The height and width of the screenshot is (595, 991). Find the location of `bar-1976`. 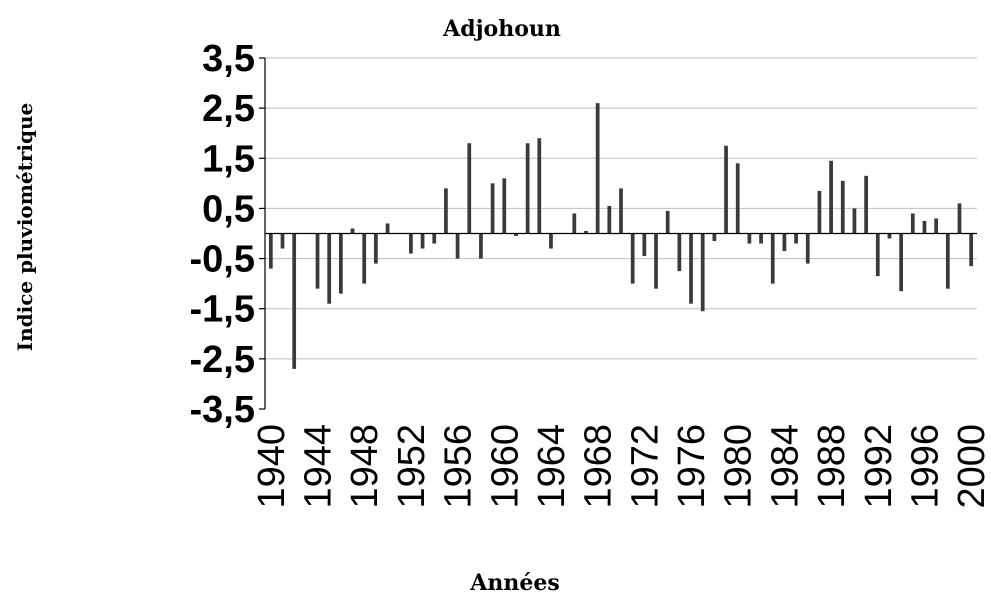

bar-1976 is located at coordinates (691, 268).